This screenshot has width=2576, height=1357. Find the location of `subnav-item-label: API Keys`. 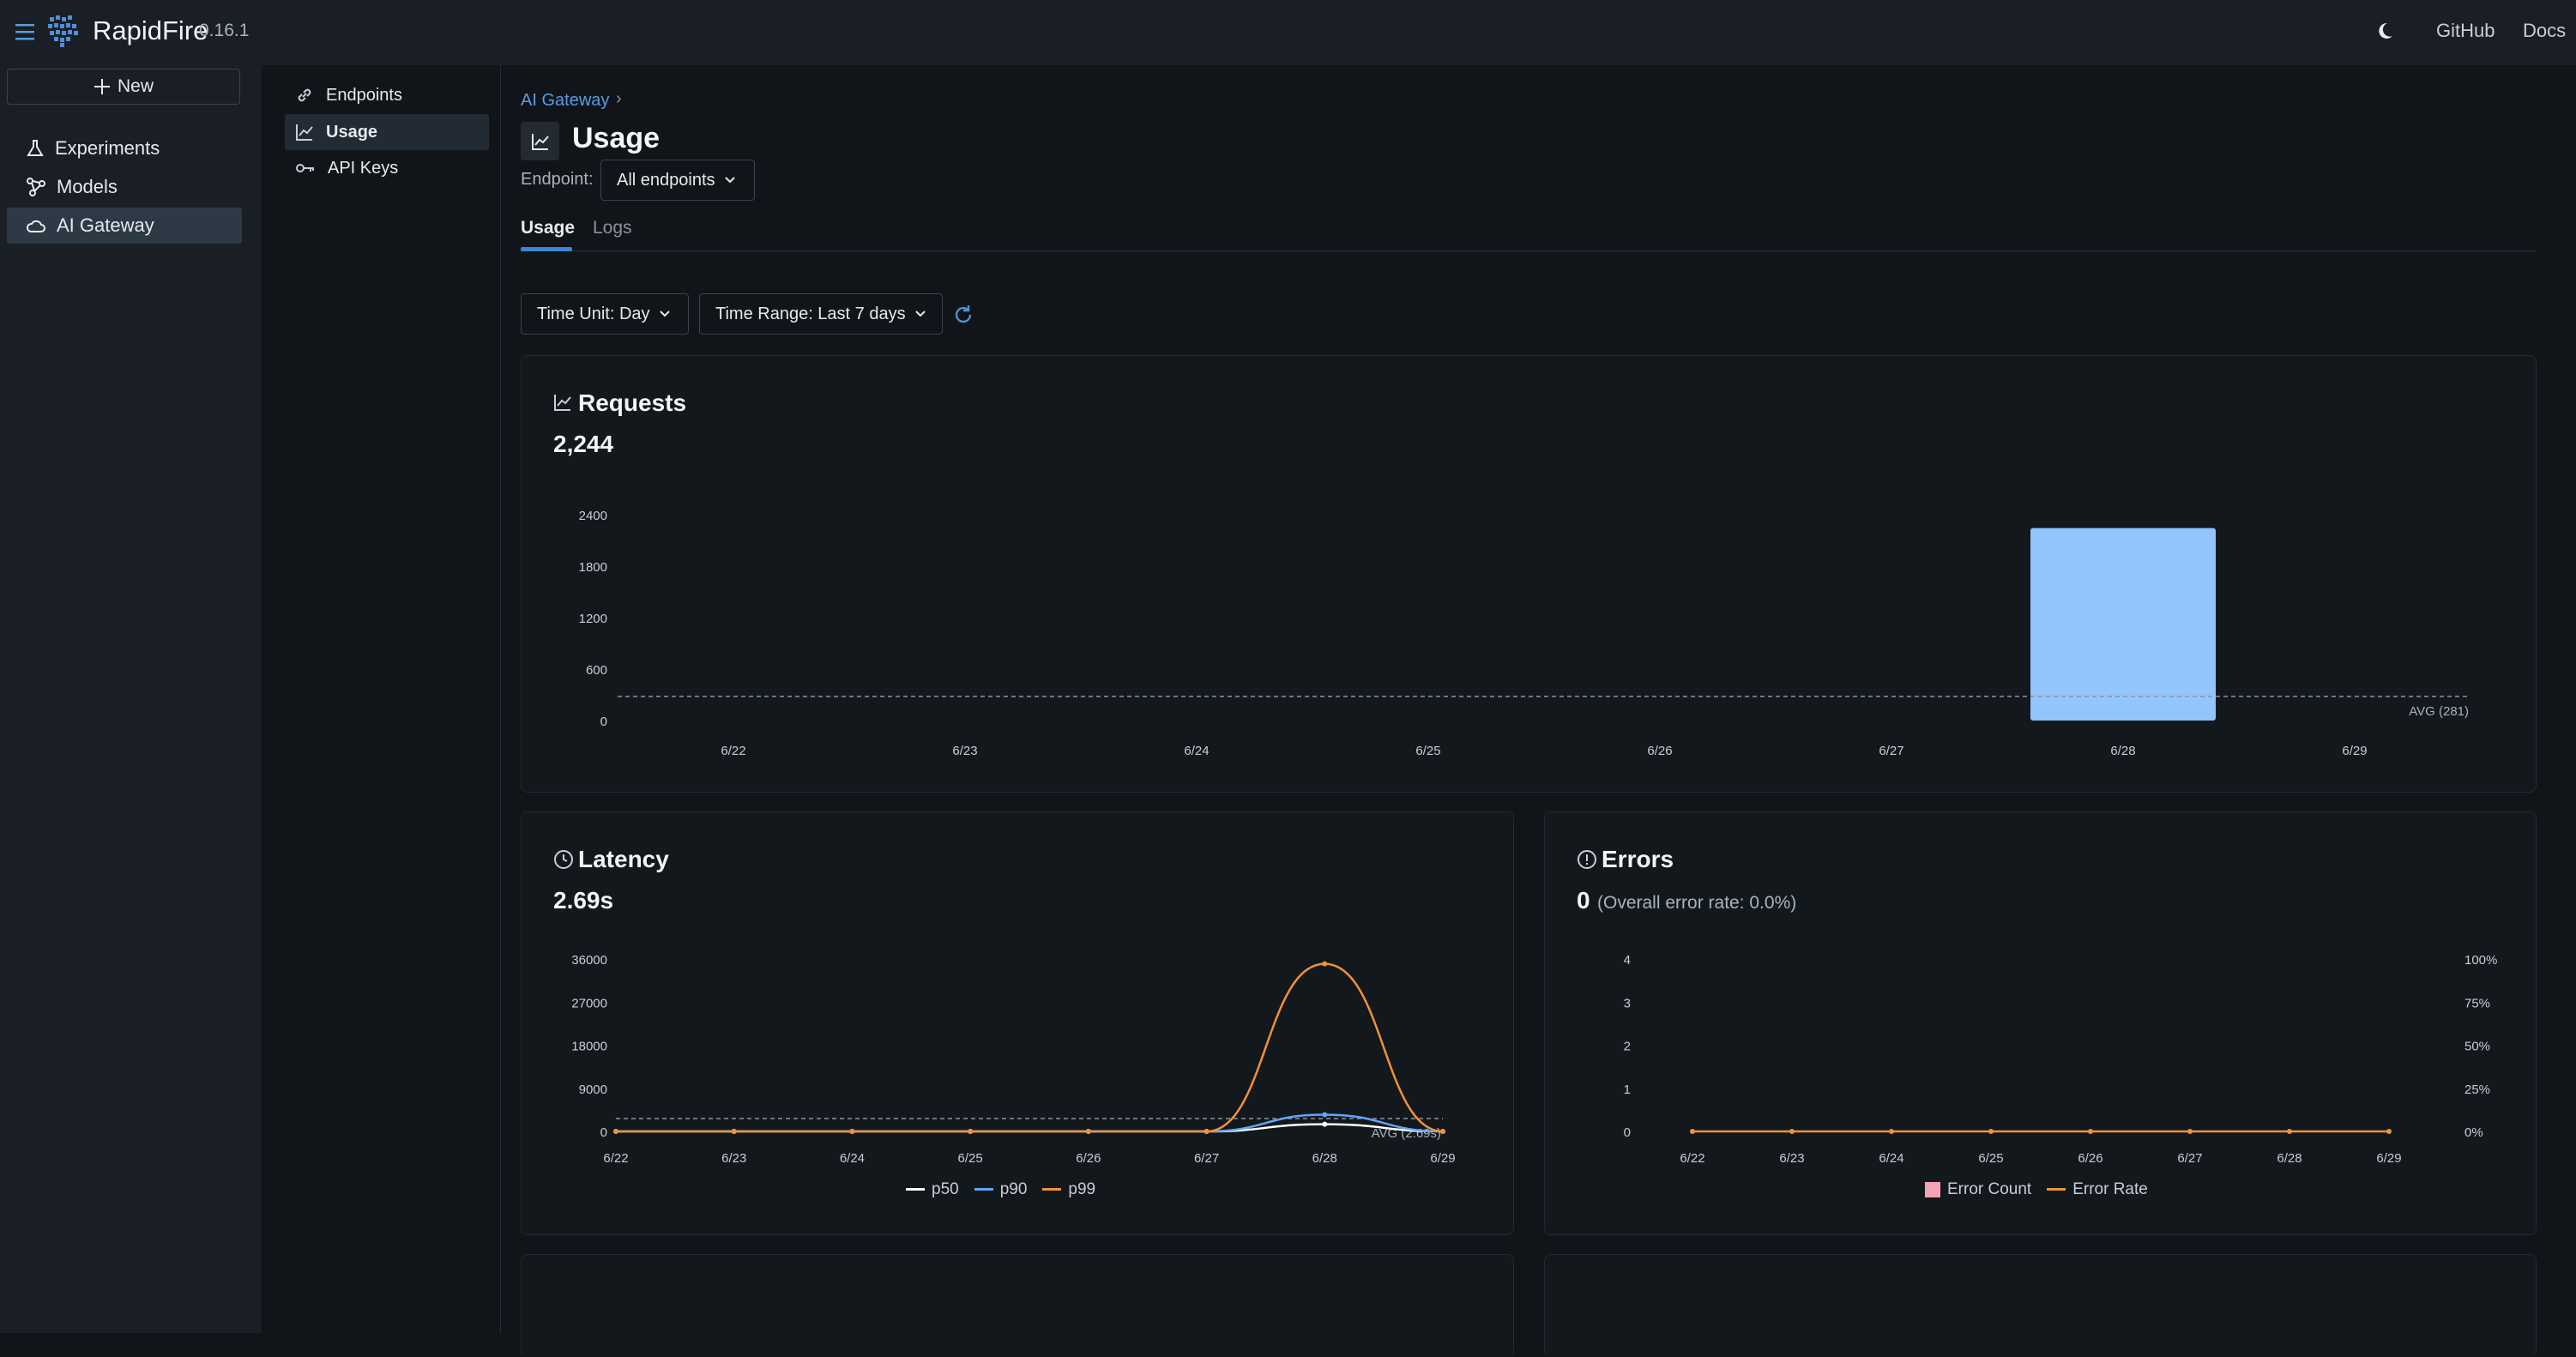

subnav-item-label: API Keys is located at coordinates (363, 168).